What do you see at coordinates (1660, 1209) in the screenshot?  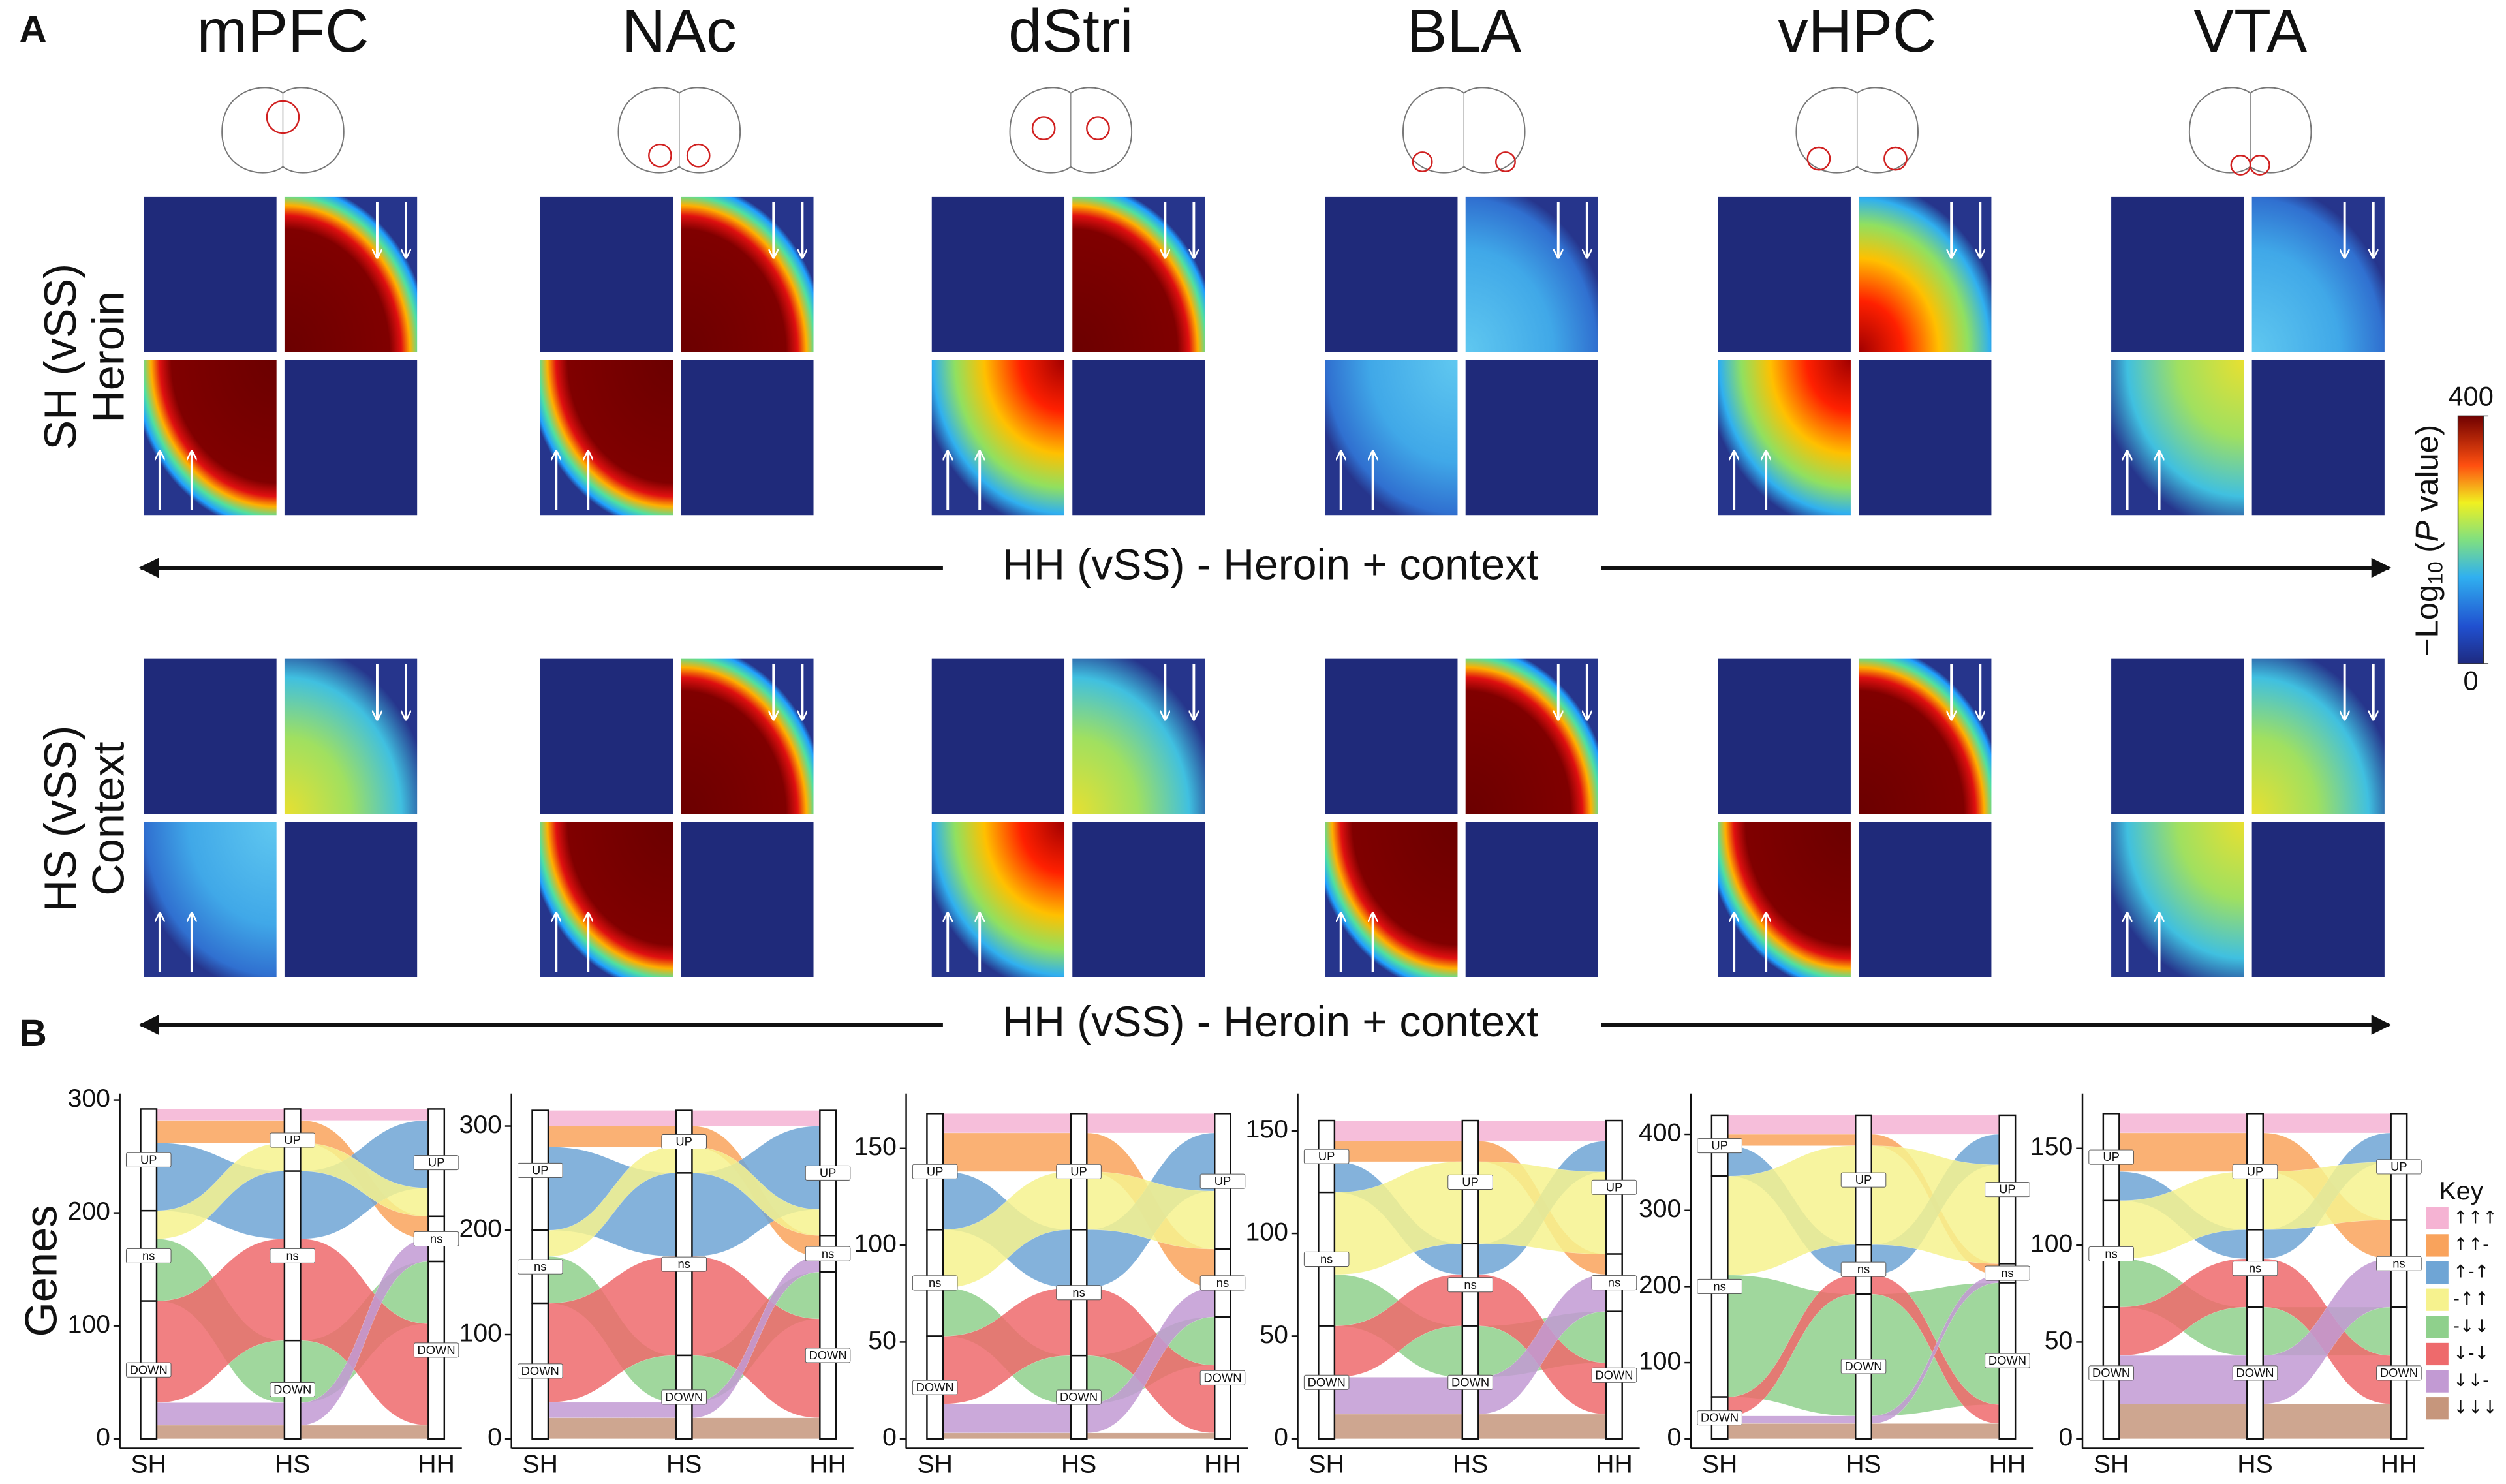 I see `y-tick-label: 300` at bounding box center [1660, 1209].